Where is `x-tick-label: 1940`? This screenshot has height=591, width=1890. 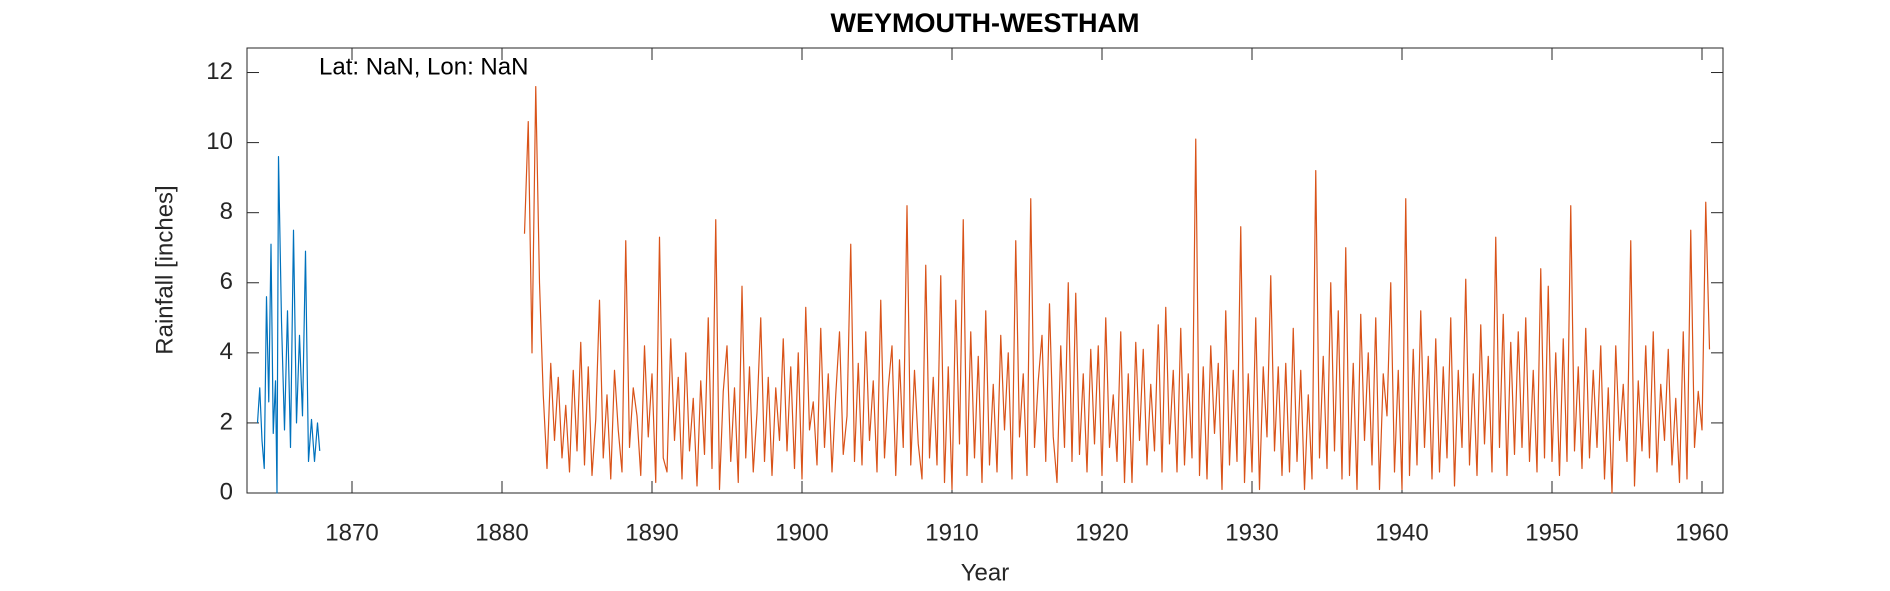 x-tick-label: 1940 is located at coordinates (1401, 532).